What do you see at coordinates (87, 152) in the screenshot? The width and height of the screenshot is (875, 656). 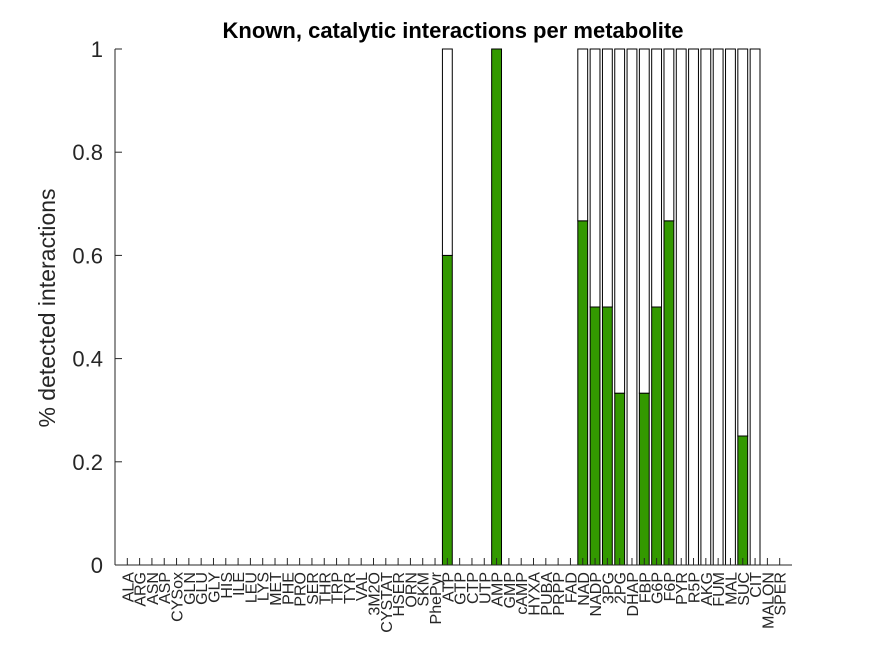 I see `y-tick-label: 0.8` at bounding box center [87, 152].